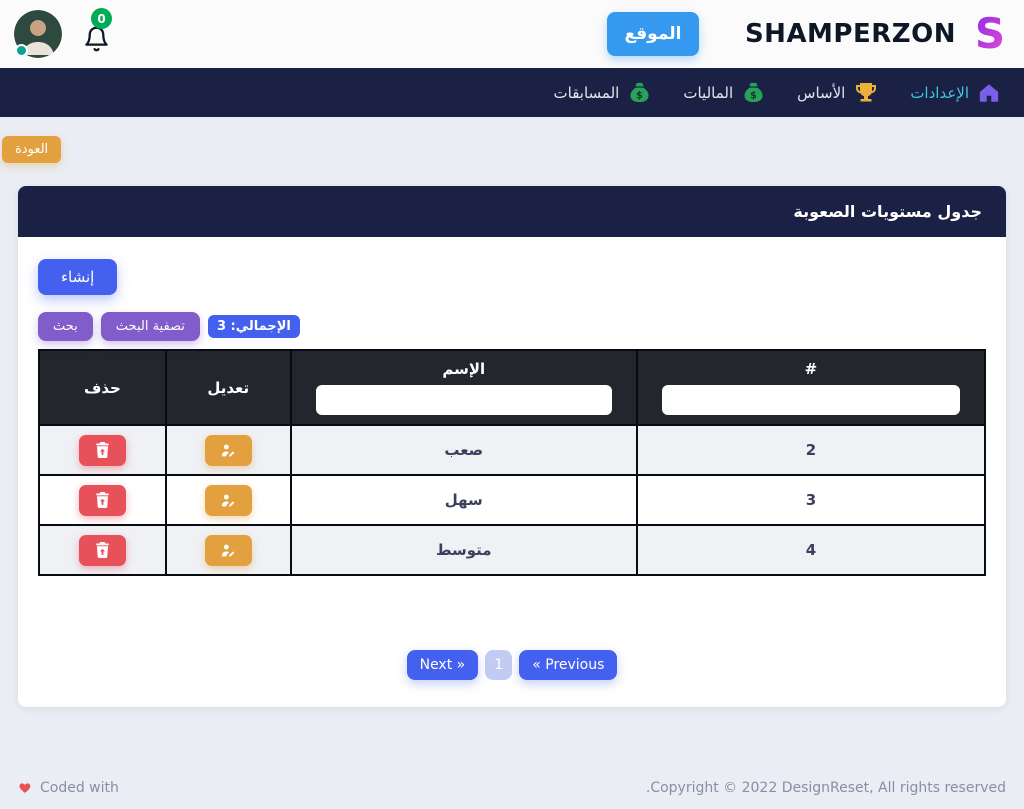  Describe the element at coordinates (939, 92) in the screenshot. I see `nav-label: الإعدادات` at that location.